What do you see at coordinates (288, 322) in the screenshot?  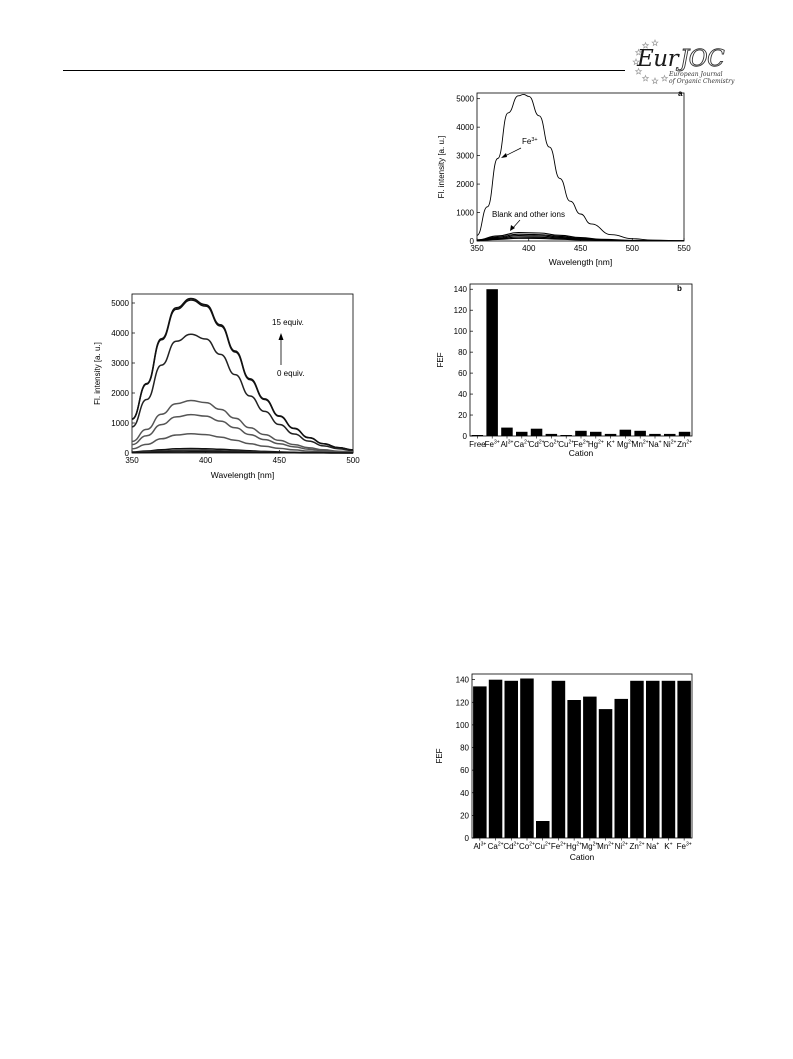 I see `annotation-15-equiv: 15 equiv.` at bounding box center [288, 322].